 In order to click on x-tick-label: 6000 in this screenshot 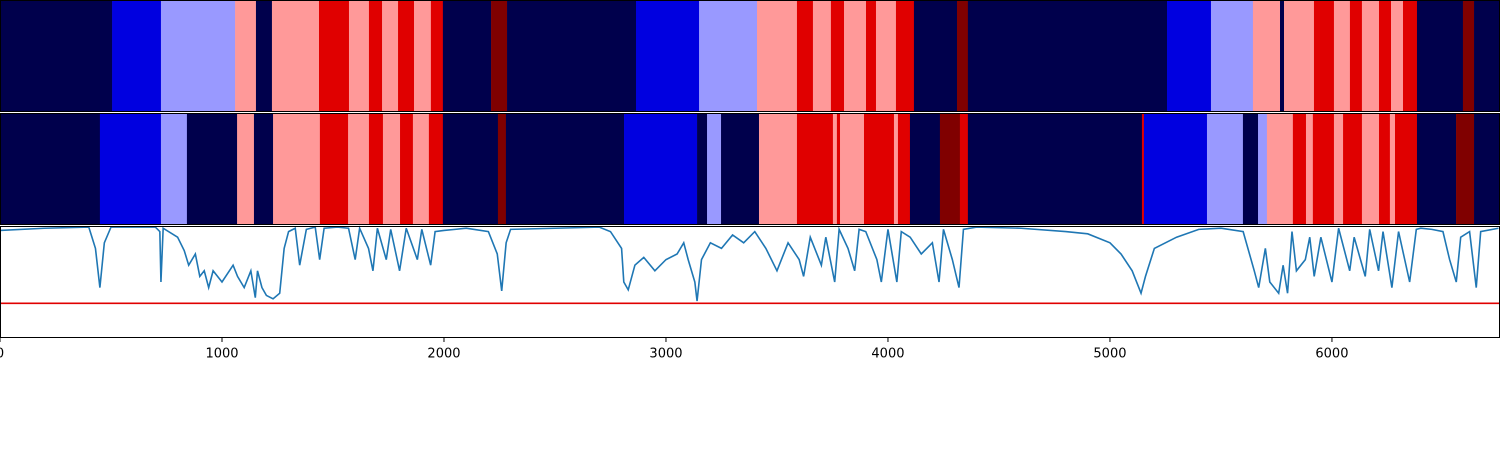, I will do `click(1331, 354)`.